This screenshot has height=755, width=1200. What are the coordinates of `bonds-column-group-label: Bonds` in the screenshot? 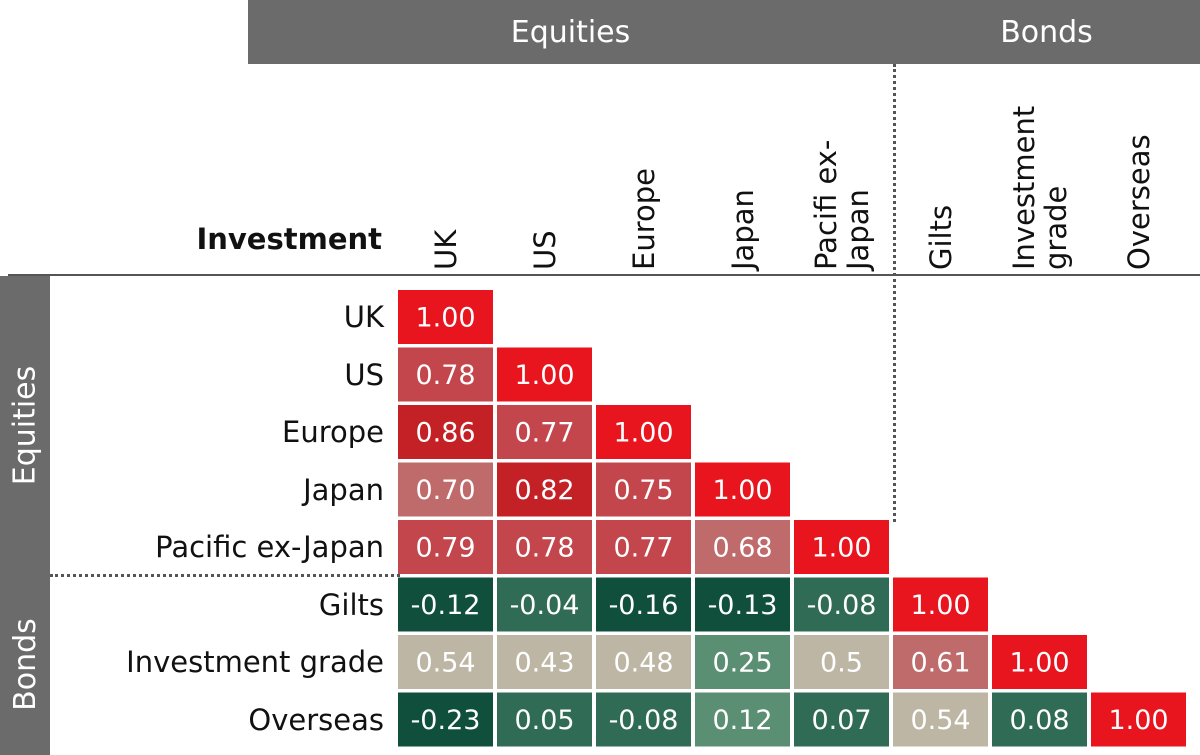 It's located at (1046, 32).